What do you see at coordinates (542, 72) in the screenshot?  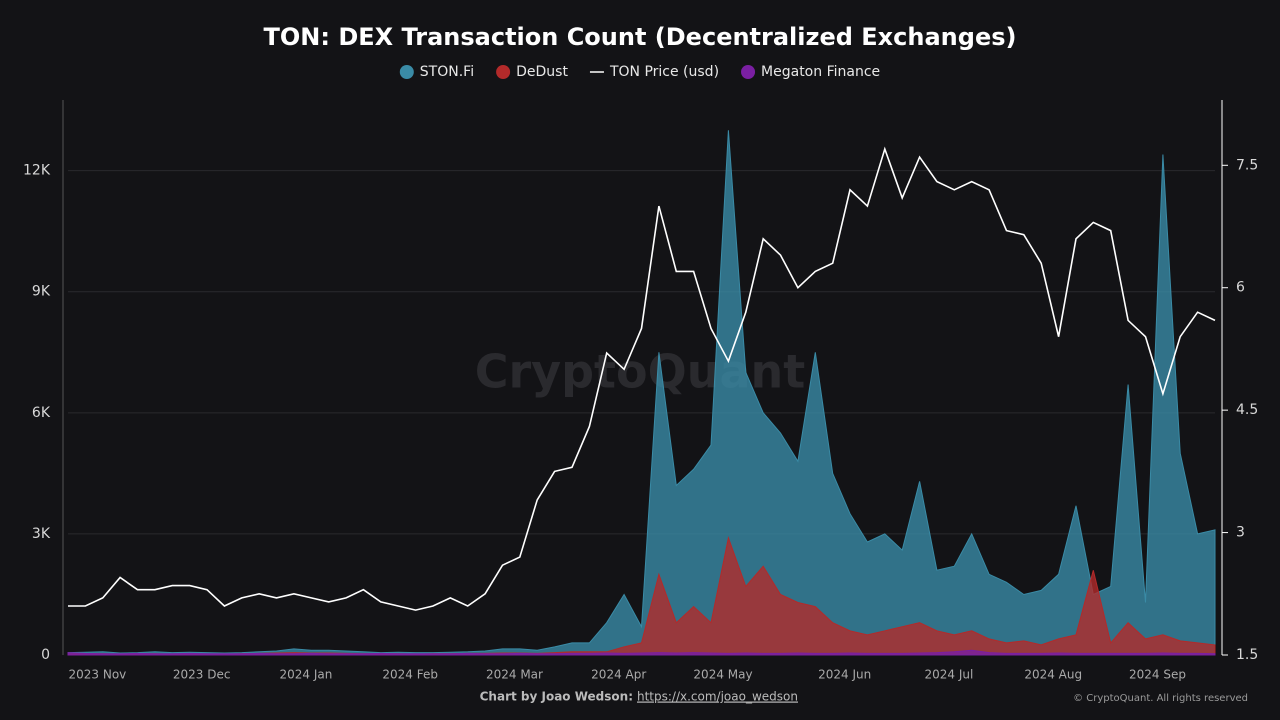 I see `legend-label: DeDust` at bounding box center [542, 72].